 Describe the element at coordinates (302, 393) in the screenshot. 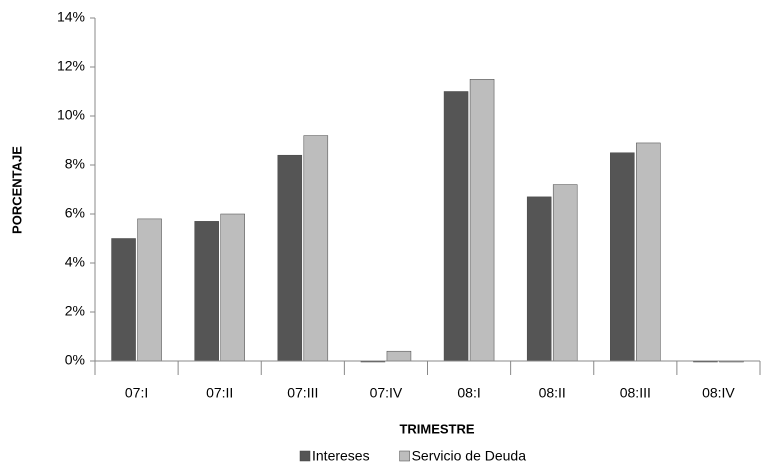

I see `x-tick-label: 07:III` at that location.